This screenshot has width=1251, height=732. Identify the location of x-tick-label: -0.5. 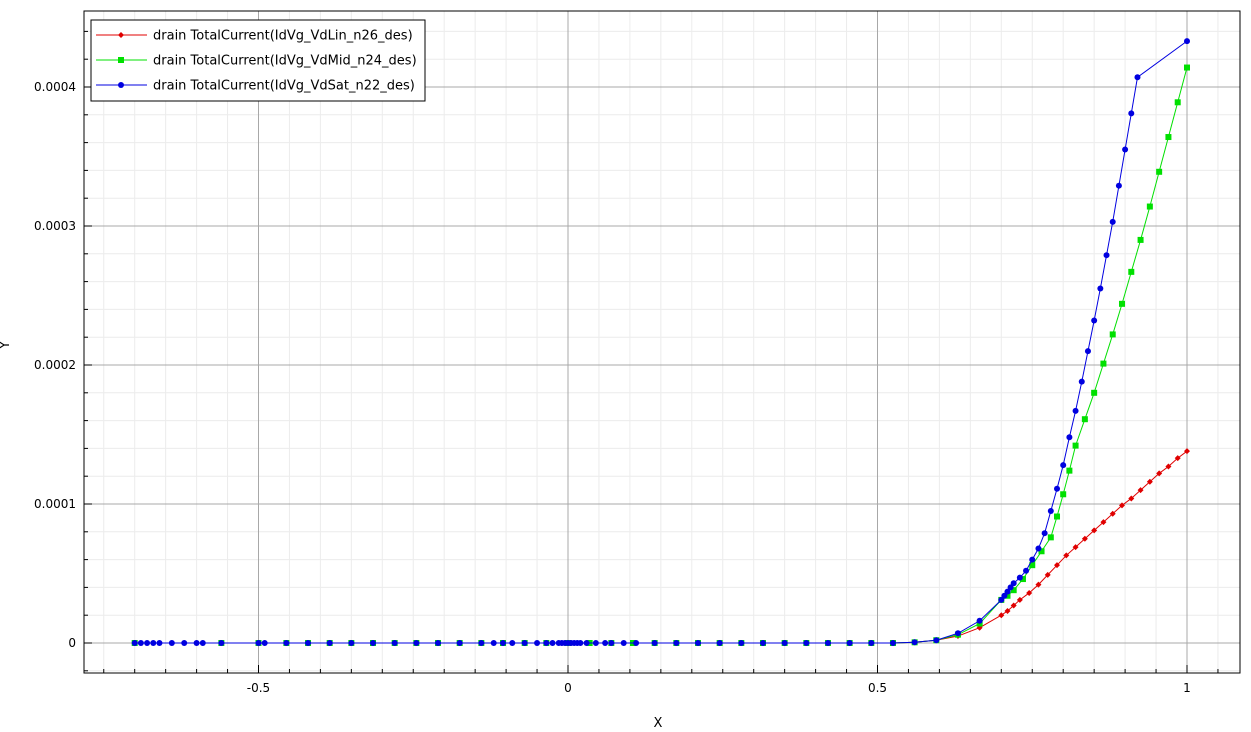
(258, 688).